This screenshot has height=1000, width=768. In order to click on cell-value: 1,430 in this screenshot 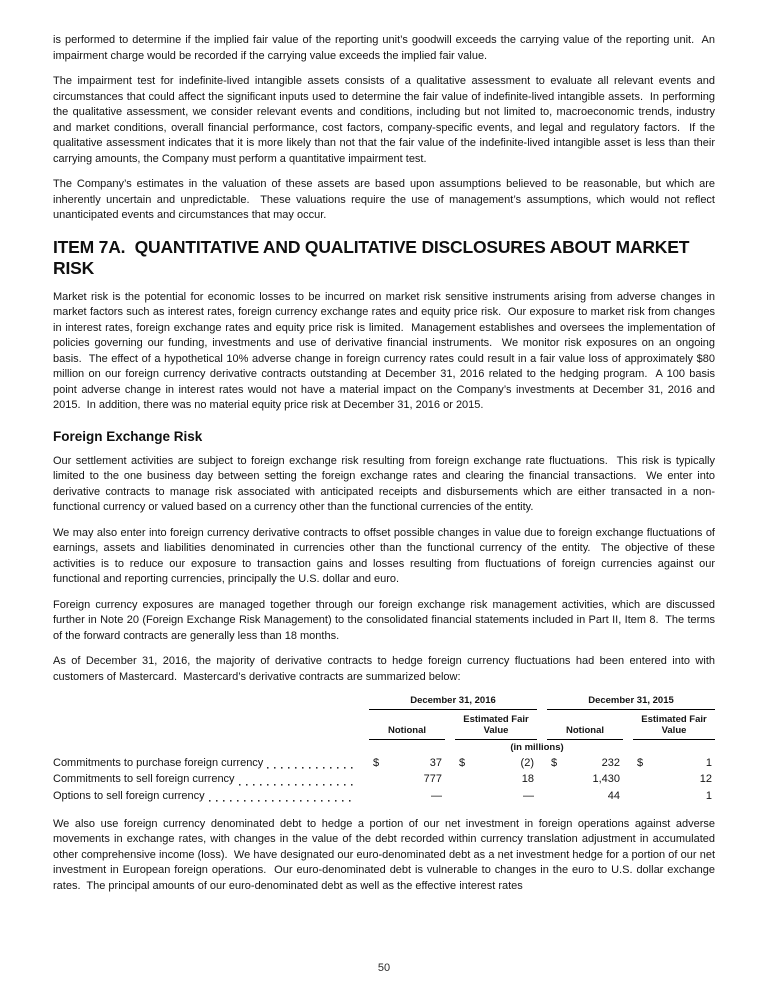, I will do `click(606, 779)`.